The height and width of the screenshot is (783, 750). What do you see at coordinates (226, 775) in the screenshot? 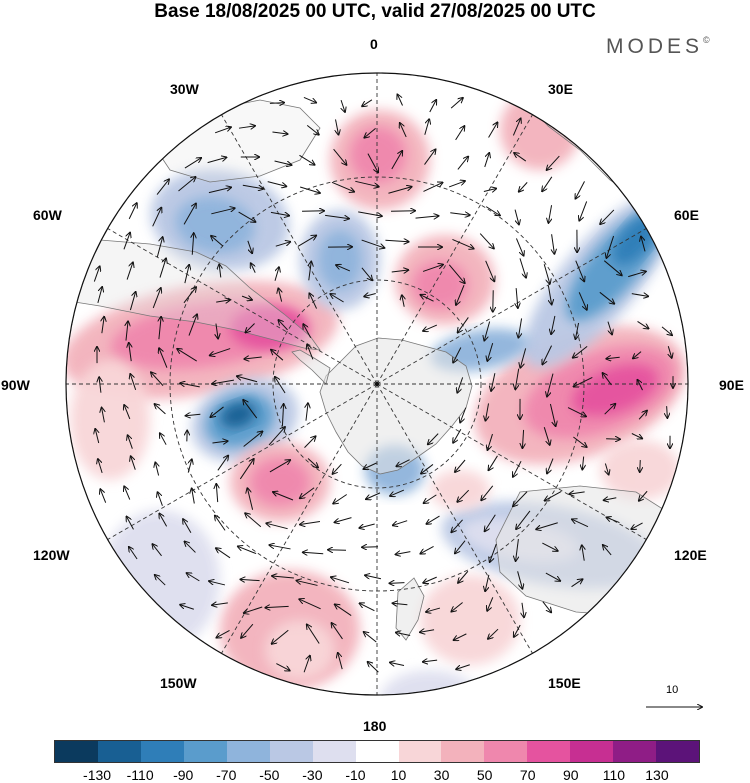
I see `colorbar-tick-label: -70` at bounding box center [226, 775].